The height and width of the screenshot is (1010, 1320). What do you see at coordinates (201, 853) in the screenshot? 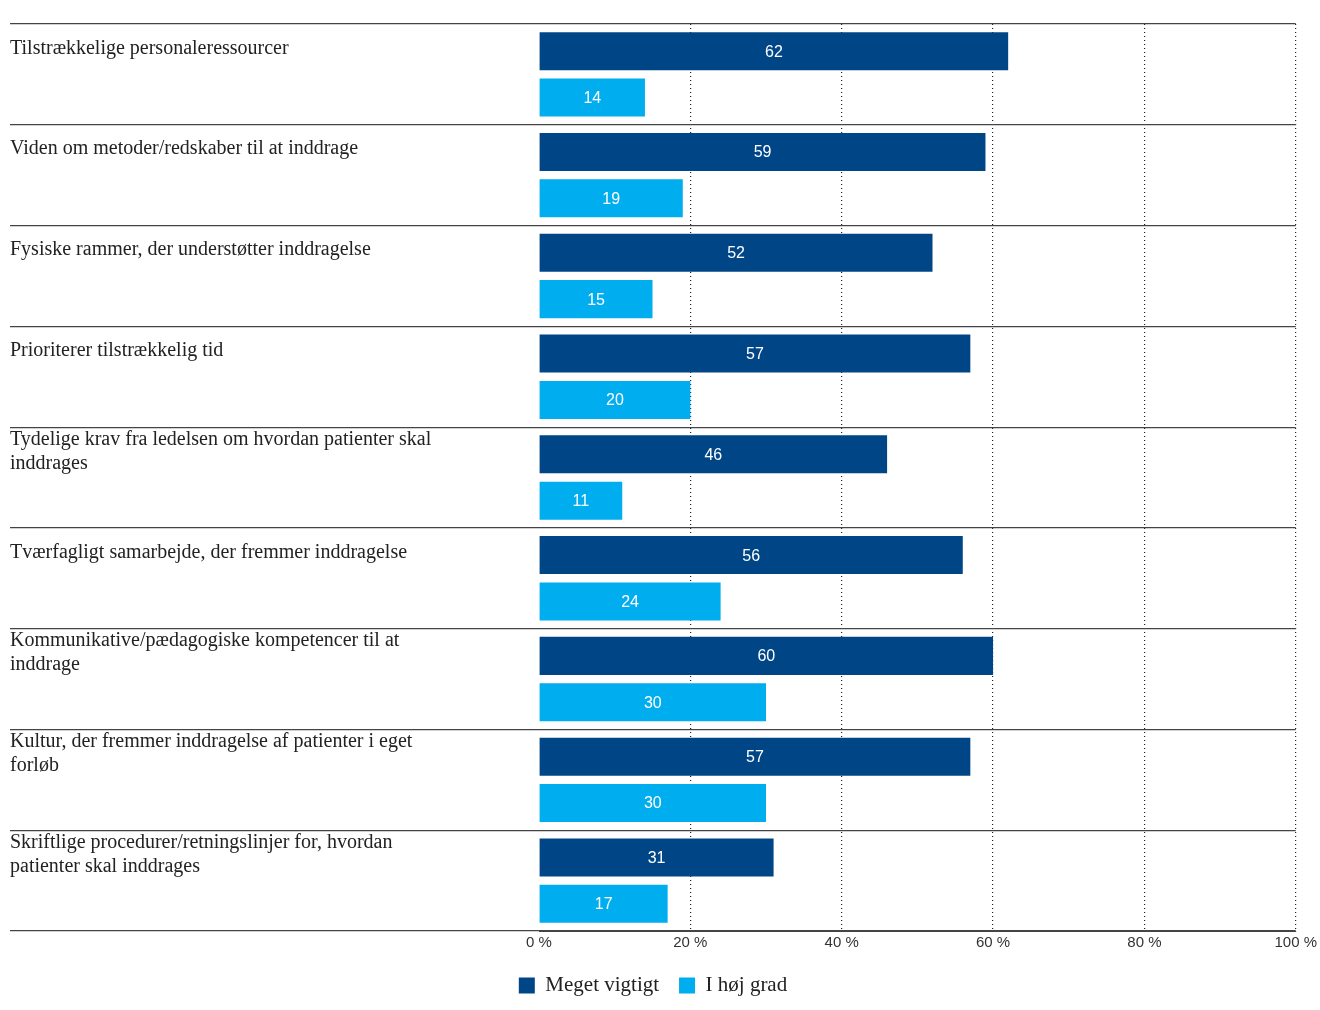
I see `y-tick-label: Skriftlige procedurer/retningslinjer for, hvordan patienter skal inddrages` at bounding box center [201, 853].